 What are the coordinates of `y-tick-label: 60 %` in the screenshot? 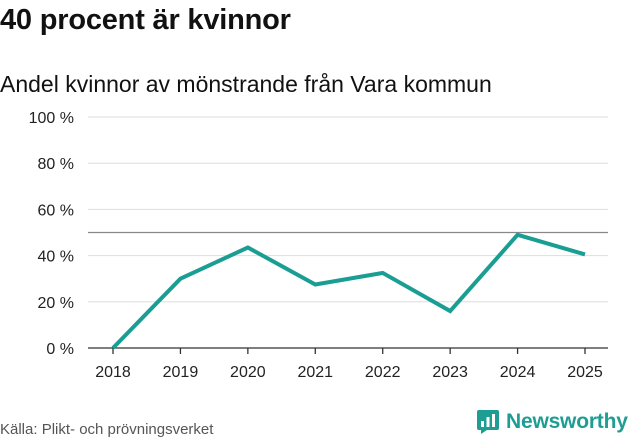 It's located at (56, 210).